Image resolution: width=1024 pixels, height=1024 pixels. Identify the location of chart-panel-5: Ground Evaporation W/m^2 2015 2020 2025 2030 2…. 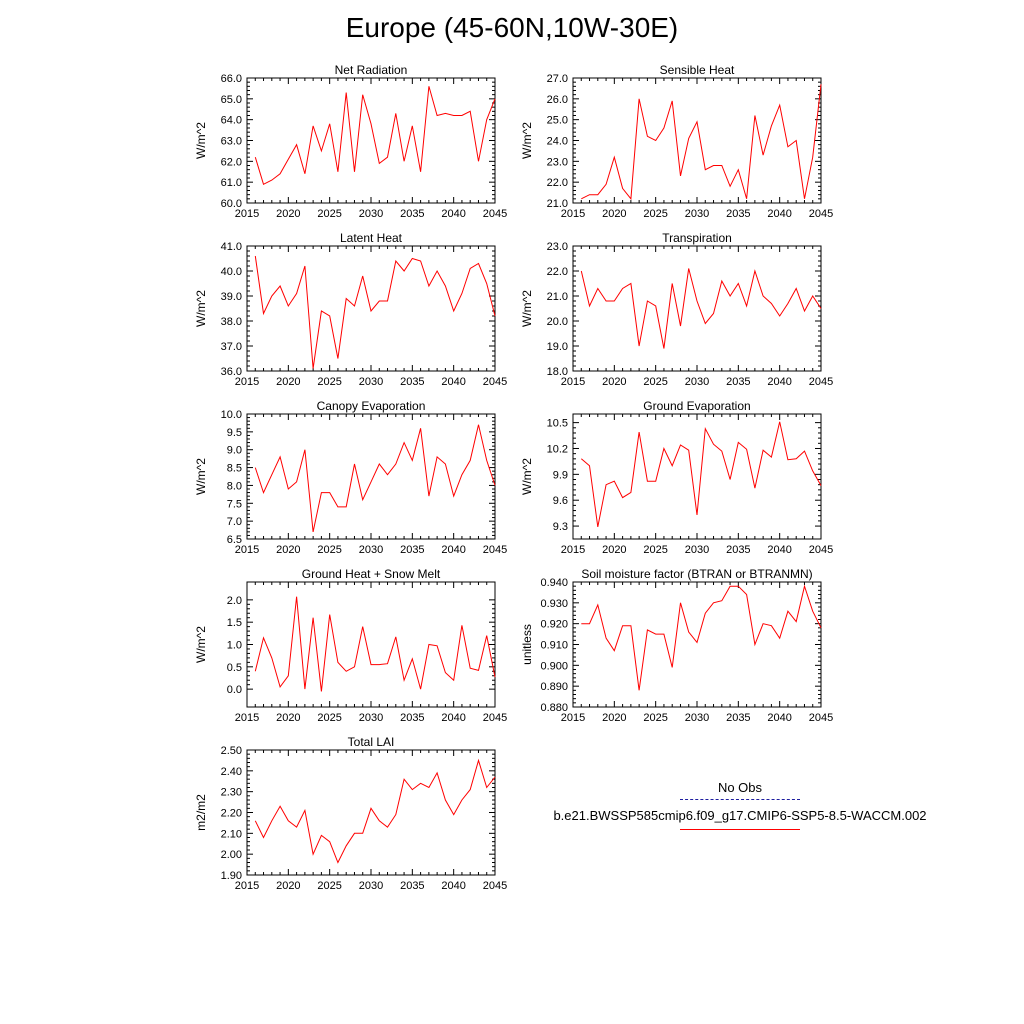
(676, 477).